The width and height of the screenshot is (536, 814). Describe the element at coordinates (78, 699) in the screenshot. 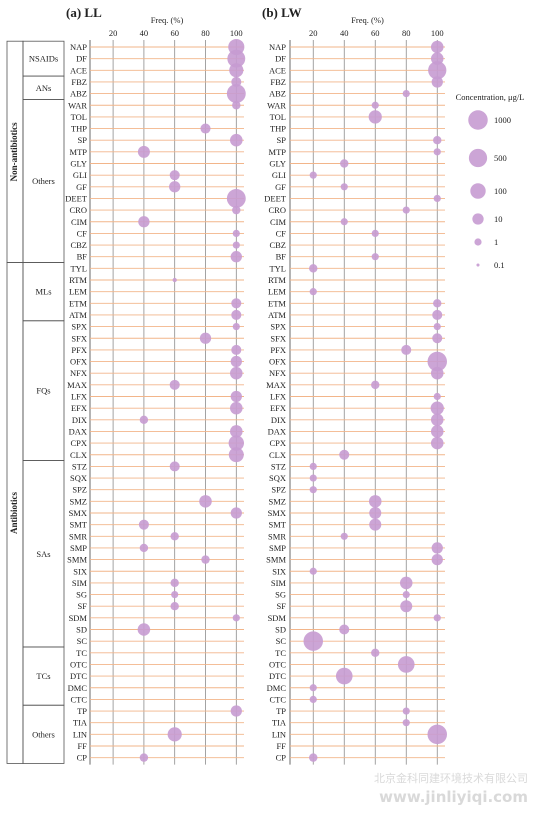

I see `category-label: CTC` at that location.